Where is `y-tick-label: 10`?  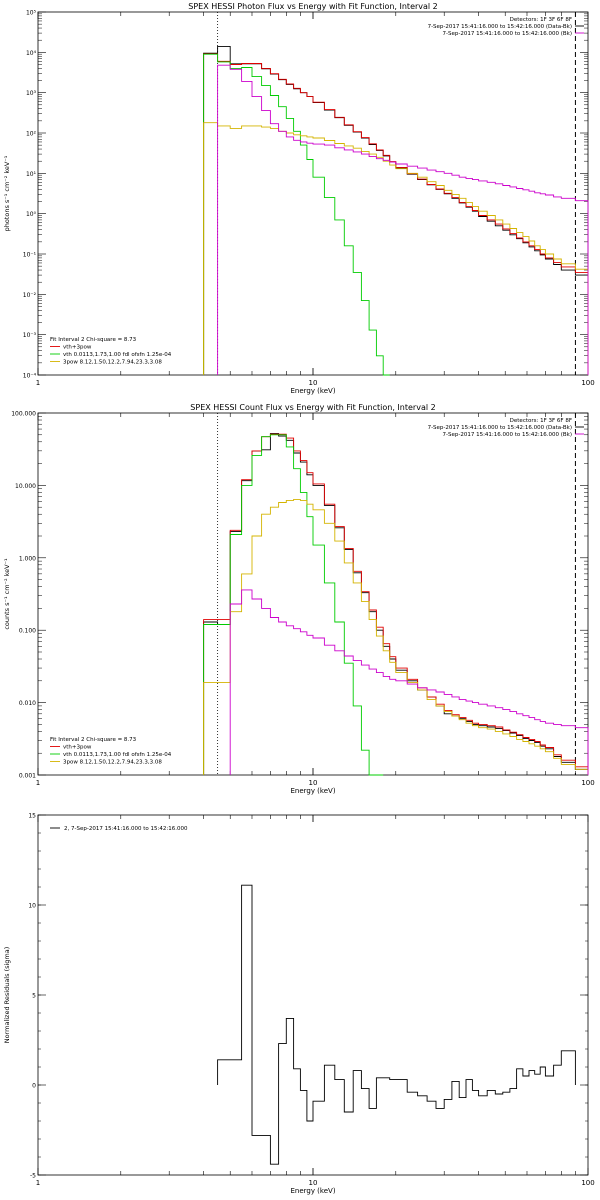
y-tick-label: 10 is located at coordinates (32, 906).